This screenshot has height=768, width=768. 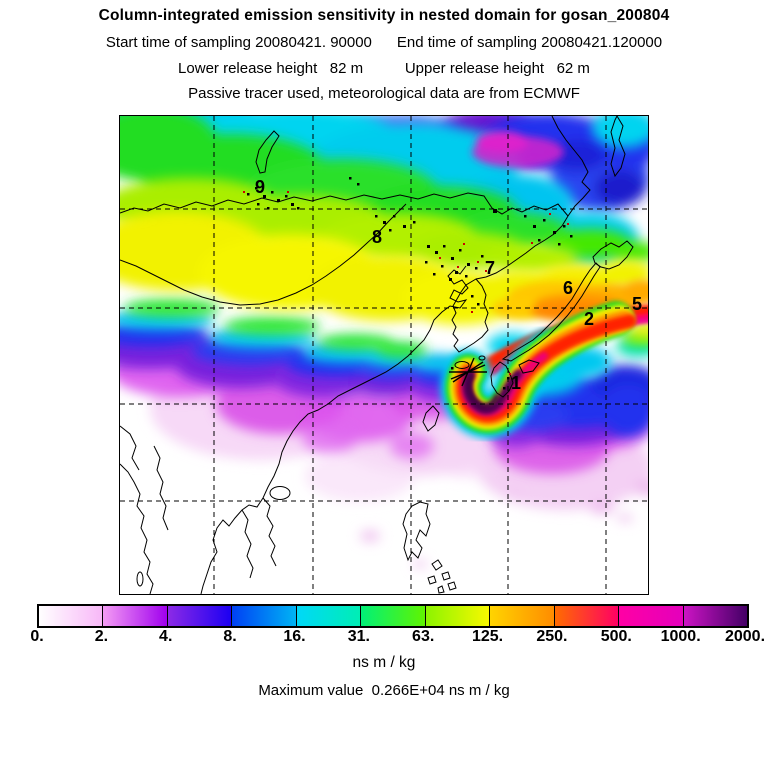 I want to click on thai-border, so click(x=161, y=488).